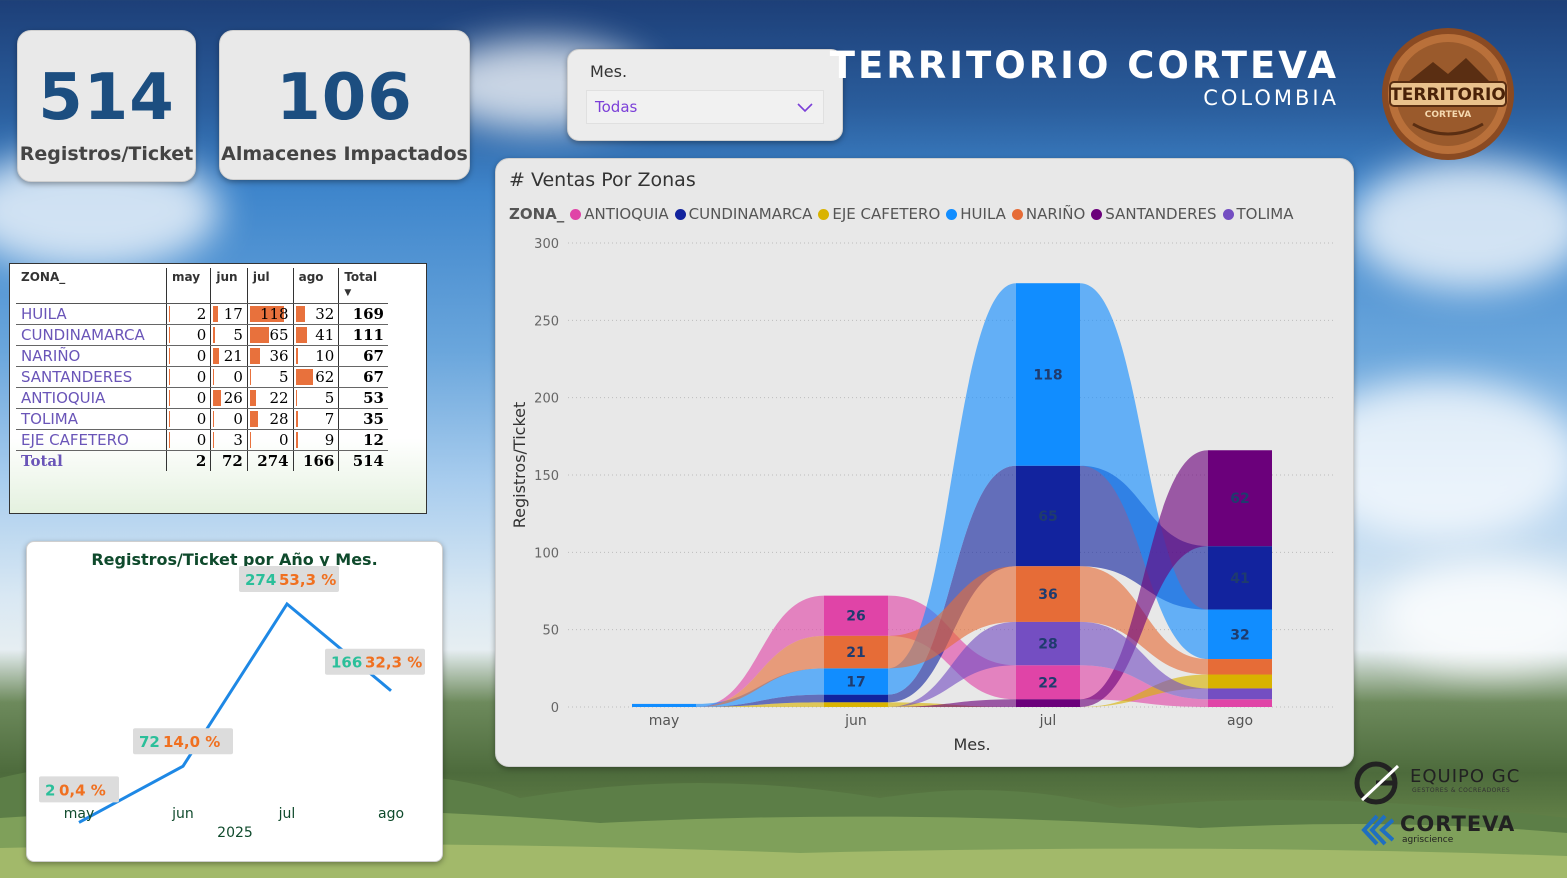  I want to click on col-header-jul: jul, so click(270, 286).